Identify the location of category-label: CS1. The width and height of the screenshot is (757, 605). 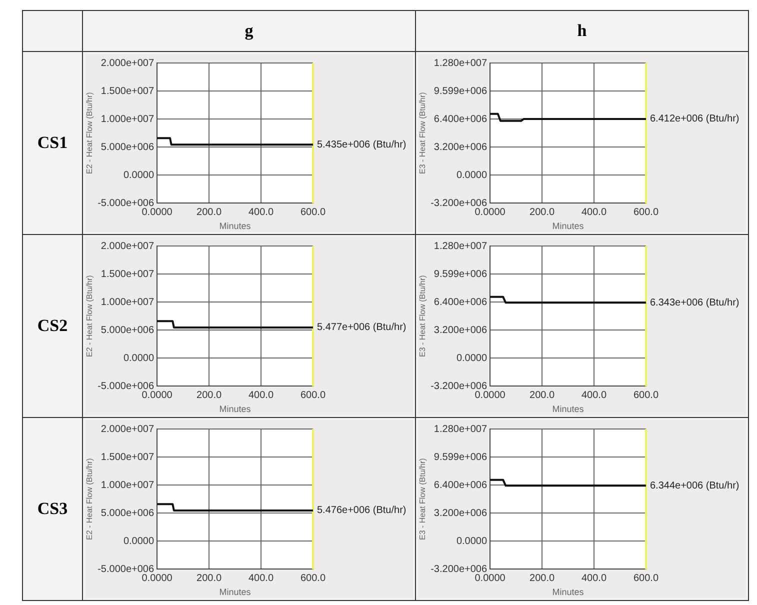
(52, 142).